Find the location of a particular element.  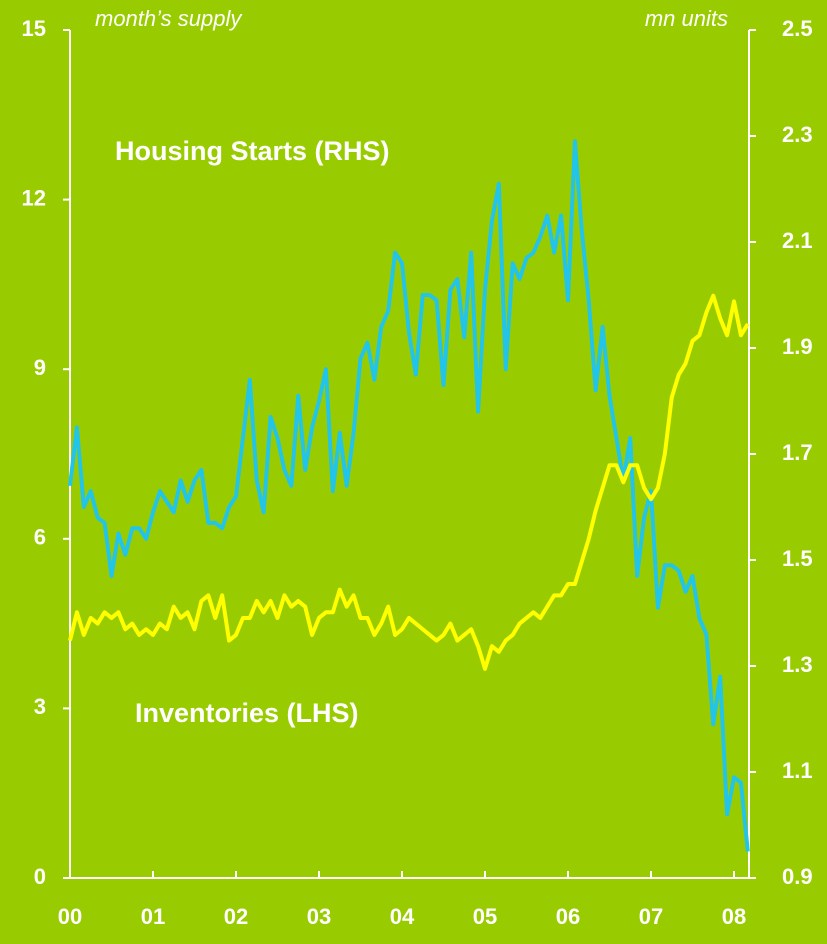

y-tick-label: 3 is located at coordinates (40, 706).